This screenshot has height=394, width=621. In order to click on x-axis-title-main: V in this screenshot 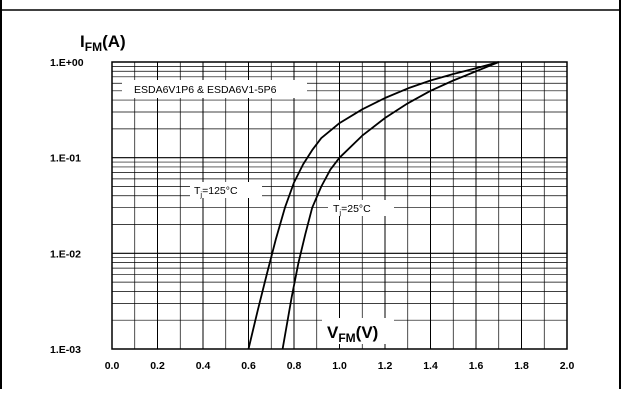, I will do `click(333, 332)`.